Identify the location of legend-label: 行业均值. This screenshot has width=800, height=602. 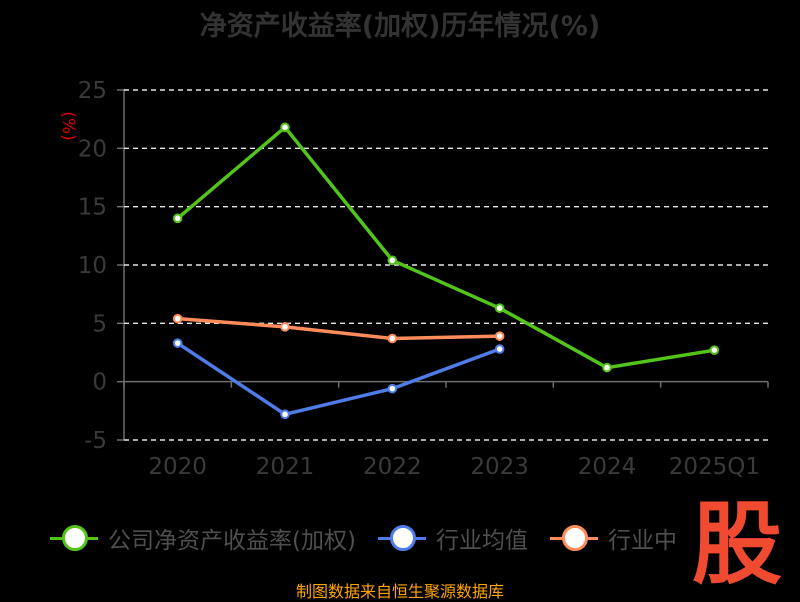
(481, 541).